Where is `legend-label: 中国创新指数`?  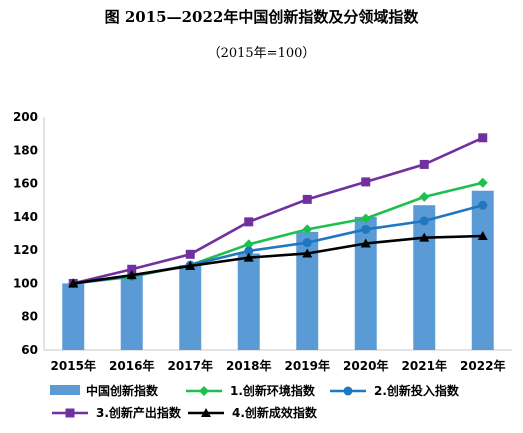
legend-label: 中国创新指数 is located at coordinates (122, 390).